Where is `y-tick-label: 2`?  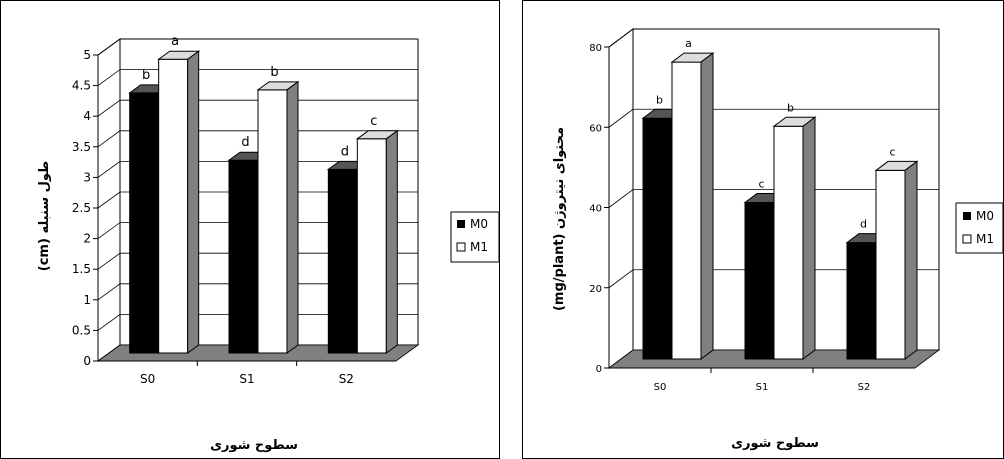 y-tick-label: 2 is located at coordinates (87, 239).